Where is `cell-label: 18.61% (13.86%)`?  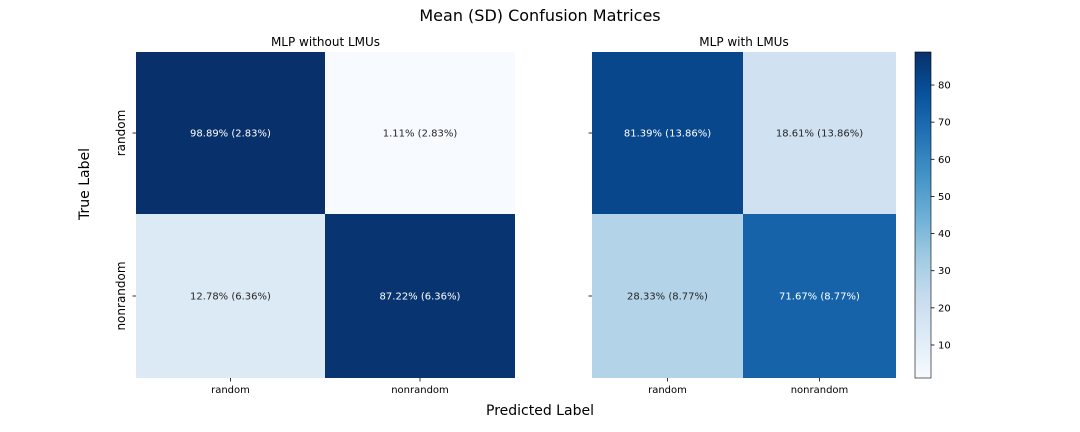 cell-label: 18.61% (13.86%) is located at coordinates (819, 134).